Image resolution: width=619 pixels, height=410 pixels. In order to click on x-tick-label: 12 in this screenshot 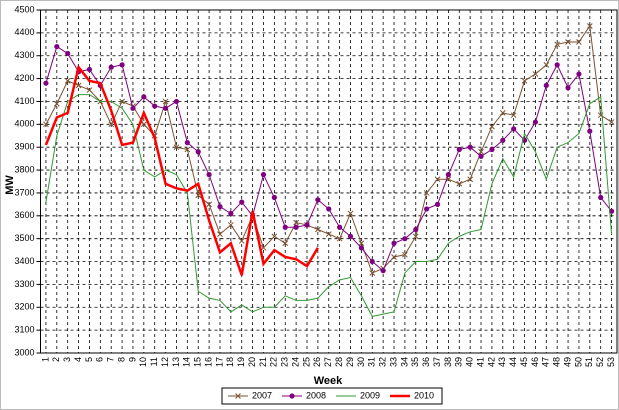, I will do `click(165, 362)`.